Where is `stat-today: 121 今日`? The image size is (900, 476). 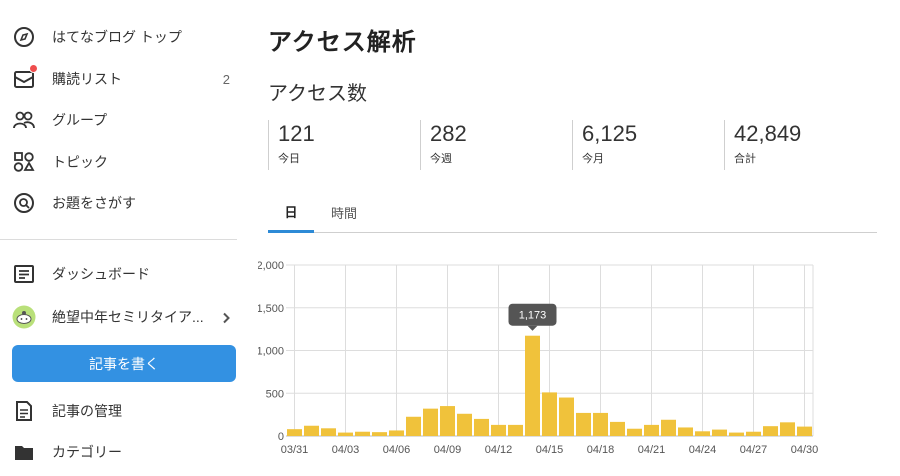
stat-today: 121 今日 is located at coordinates (291, 145).